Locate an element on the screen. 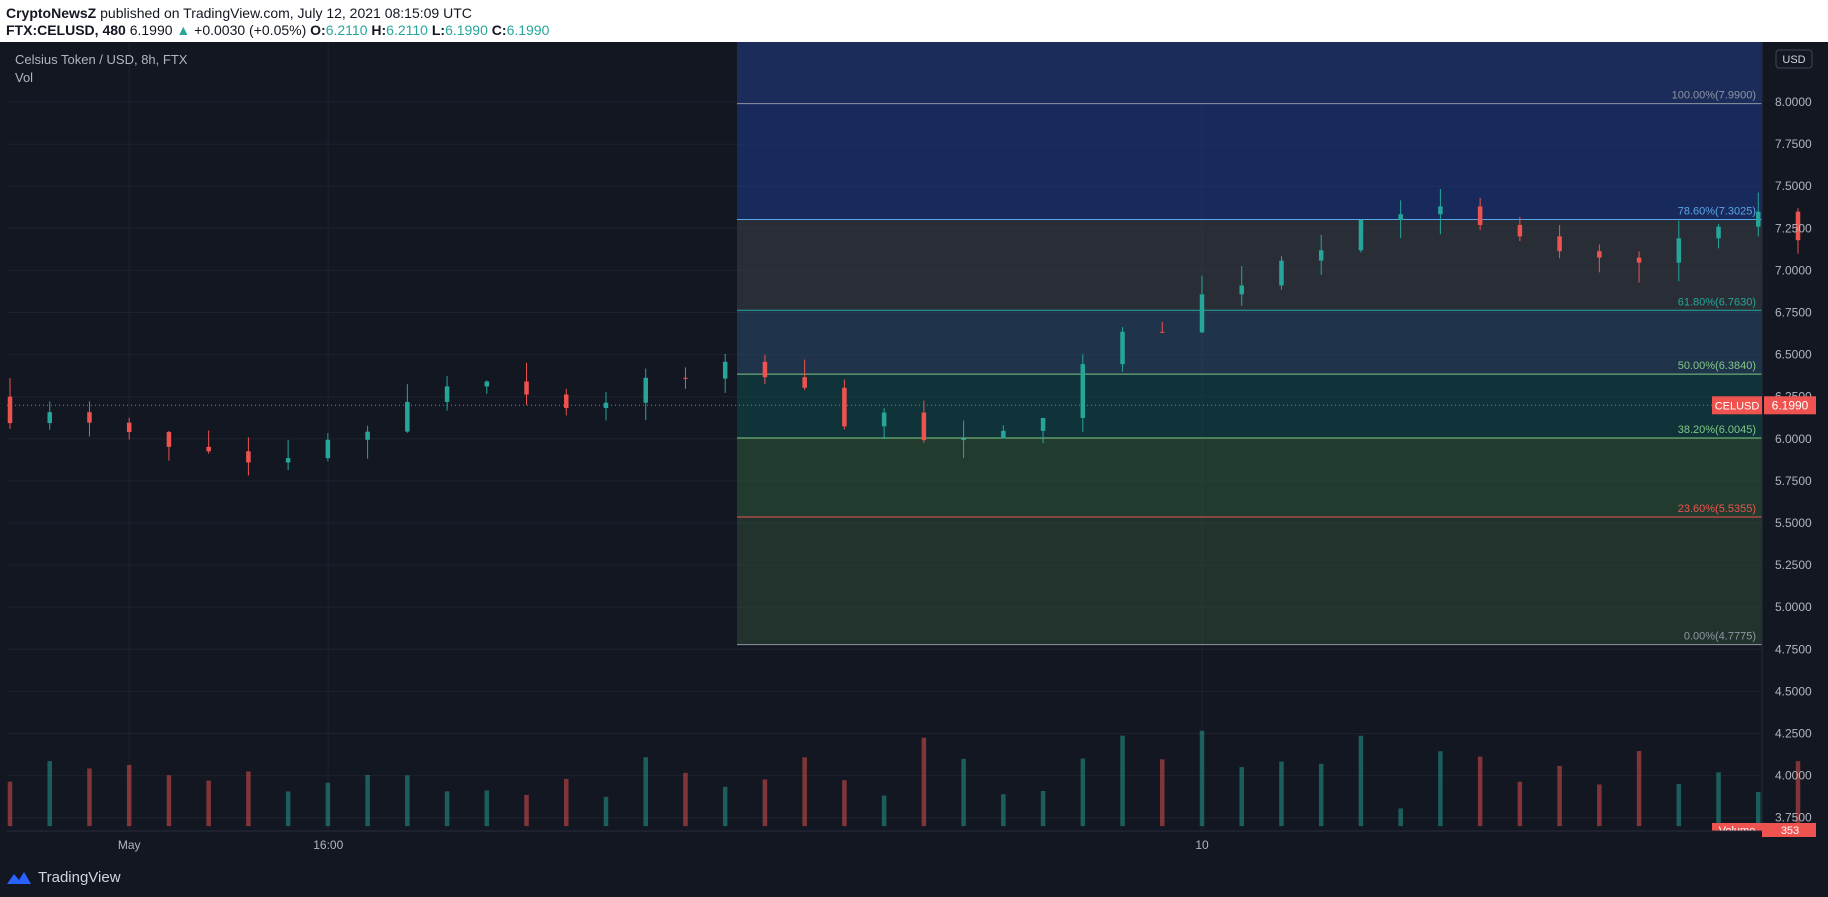 The width and height of the screenshot is (1828, 897). chart-legend-vol: Vol is located at coordinates (24, 77).